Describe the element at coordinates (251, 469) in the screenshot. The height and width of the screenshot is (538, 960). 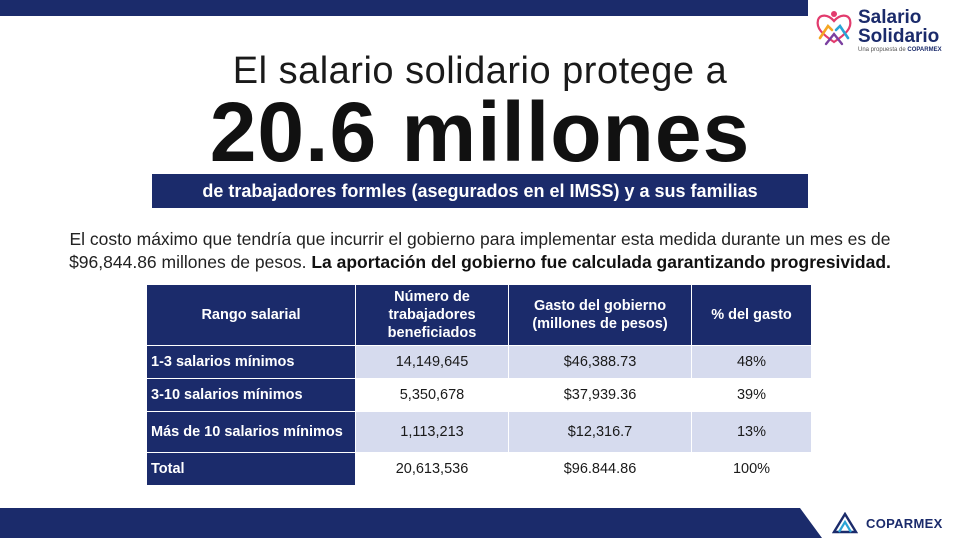
I see `table-cell-range: Total` at that location.